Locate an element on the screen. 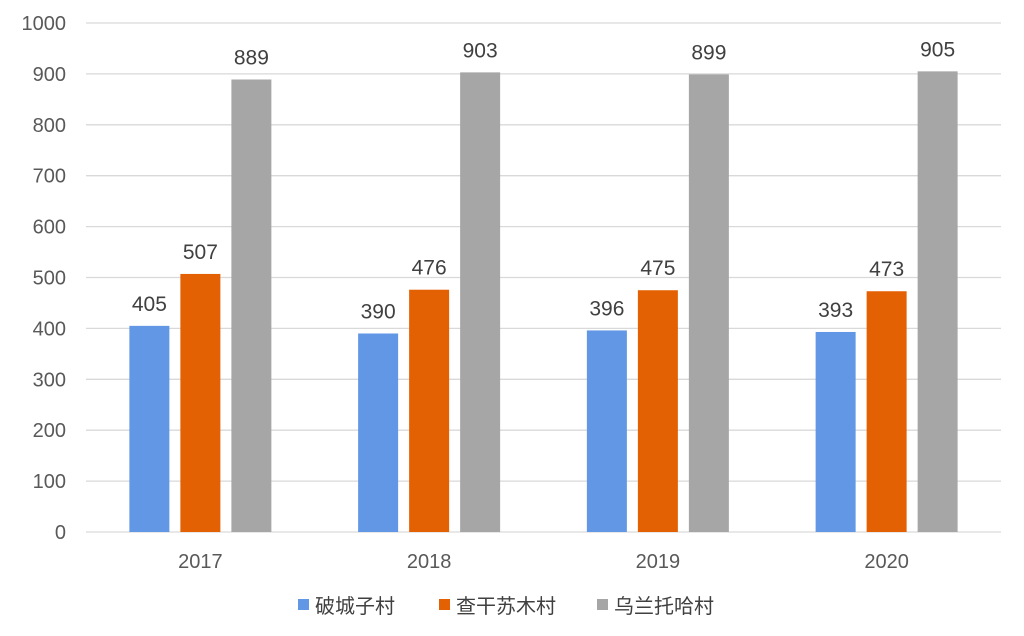  legend-label: 查干苏木村 is located at coordinates (506, 606).